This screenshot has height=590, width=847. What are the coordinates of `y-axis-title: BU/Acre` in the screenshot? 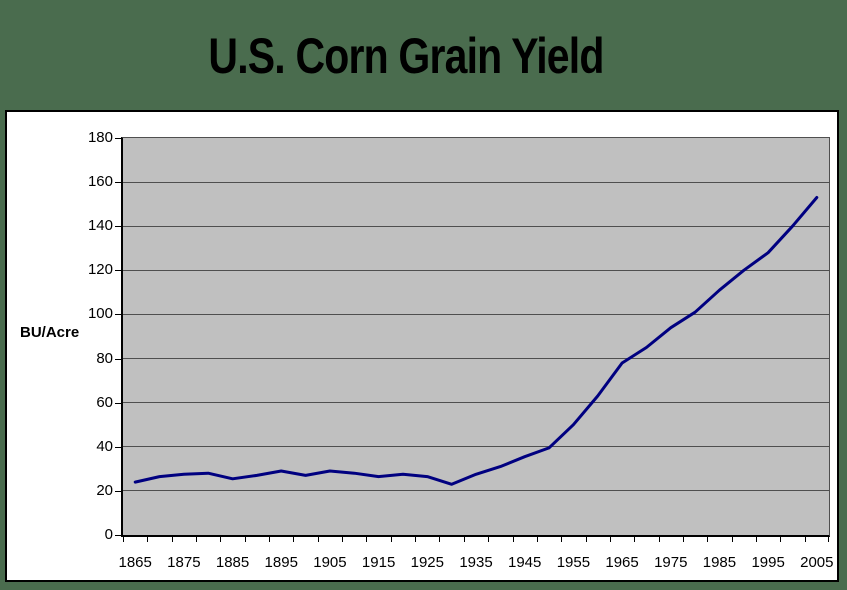 It's located at (50, 332).